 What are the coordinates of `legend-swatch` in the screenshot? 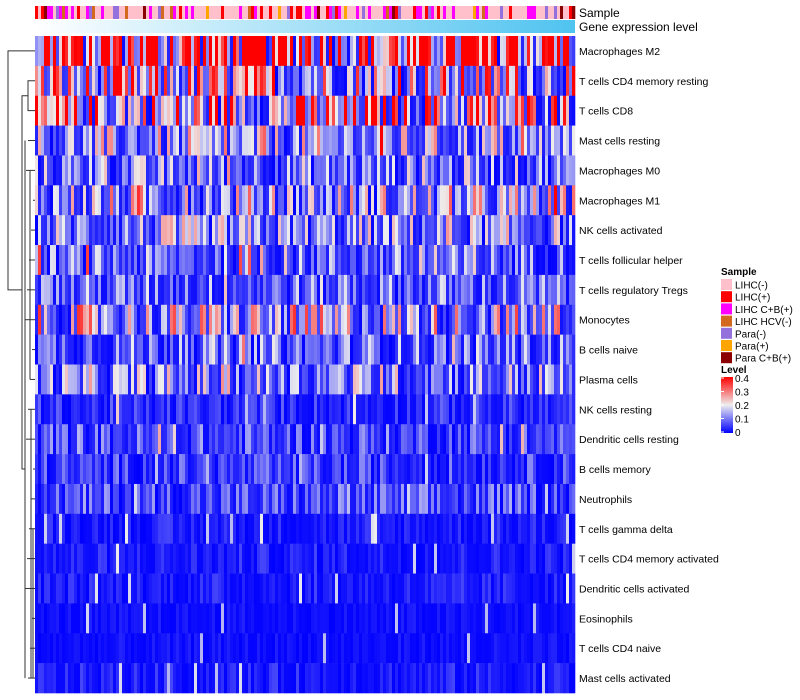 It's located at (726, 309).